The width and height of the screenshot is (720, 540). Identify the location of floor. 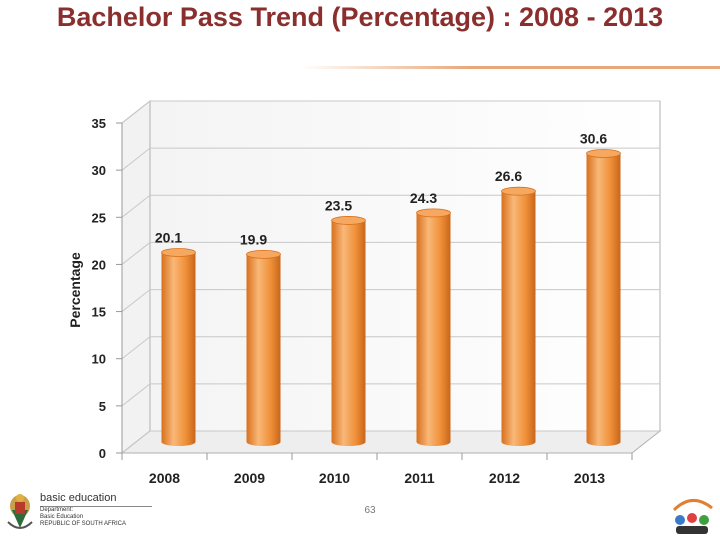
(391, 442).